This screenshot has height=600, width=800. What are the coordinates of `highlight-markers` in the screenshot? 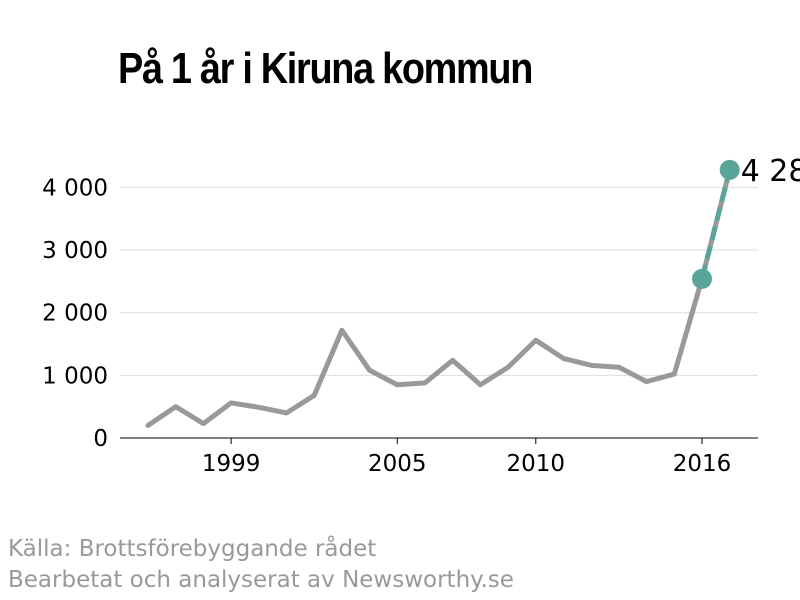 It's located at (716, 224).